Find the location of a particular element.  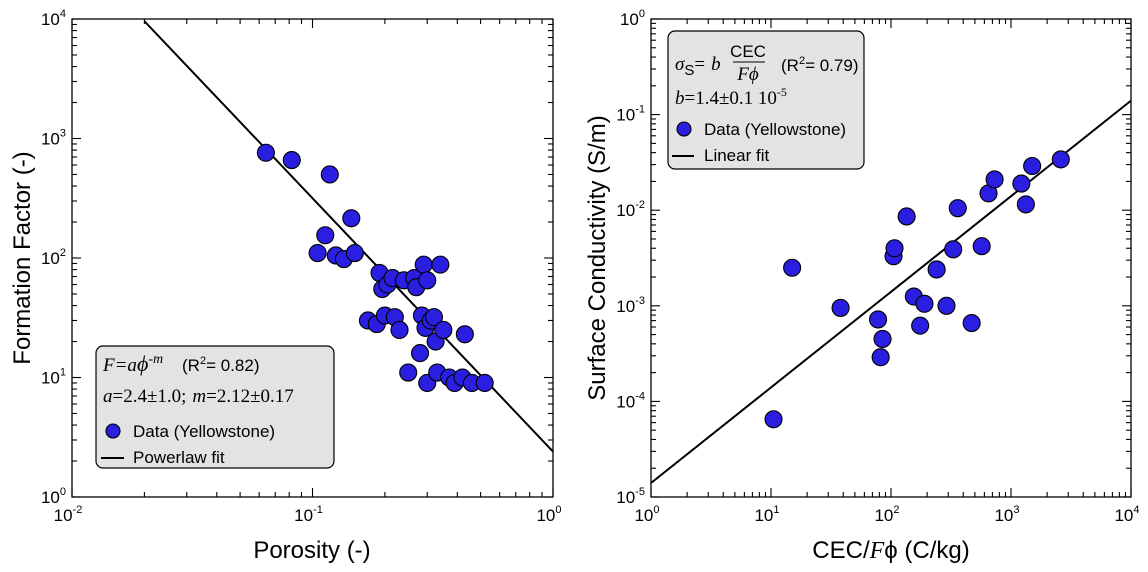

y-tick-label: 10² is located at coordinates (53, 257).